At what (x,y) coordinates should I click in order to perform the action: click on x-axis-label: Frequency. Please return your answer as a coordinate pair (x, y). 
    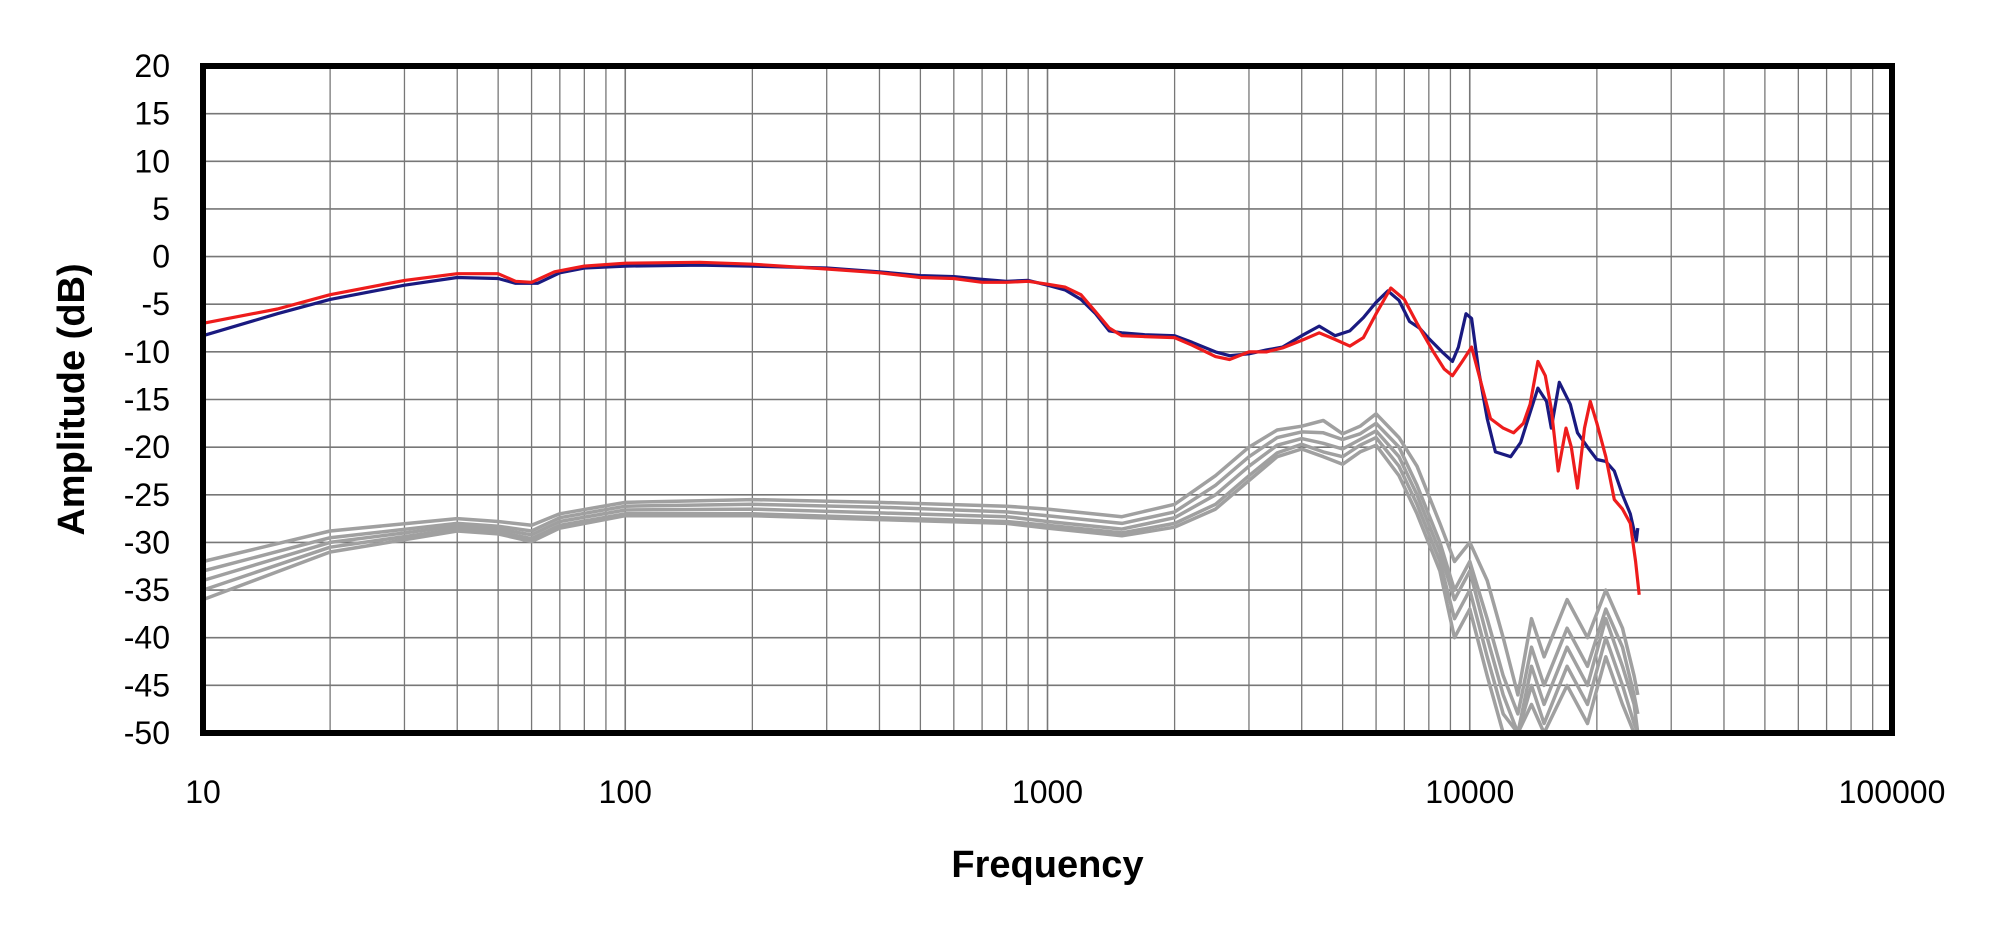
    Looking at the image, I should click on (1047, 865).